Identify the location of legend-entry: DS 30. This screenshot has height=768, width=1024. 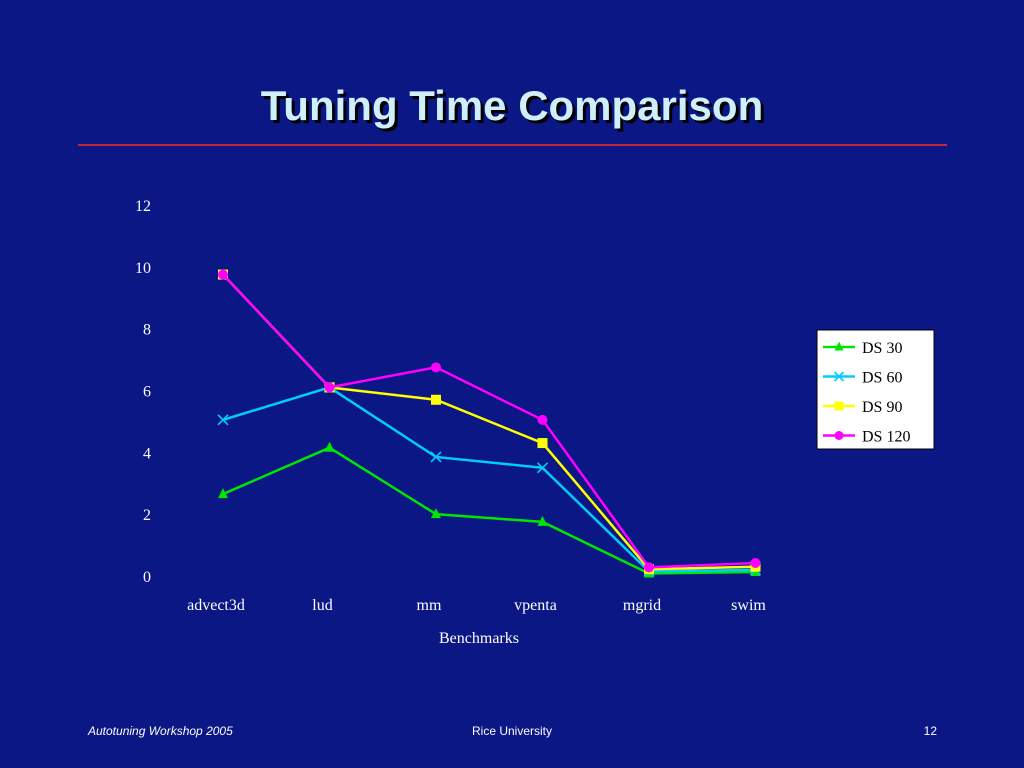
(862, 348).